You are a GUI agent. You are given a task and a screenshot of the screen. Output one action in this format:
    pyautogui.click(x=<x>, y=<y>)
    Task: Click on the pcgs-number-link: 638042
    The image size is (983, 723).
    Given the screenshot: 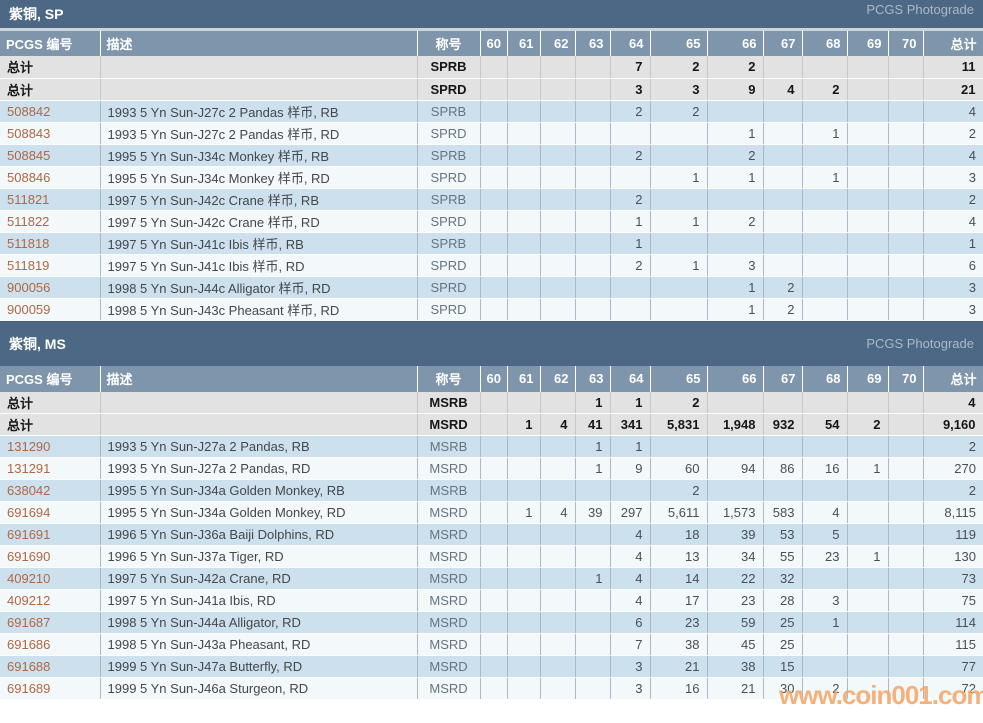 What is the action you would take?
    pyautogui.click(x=29, y=490)
    